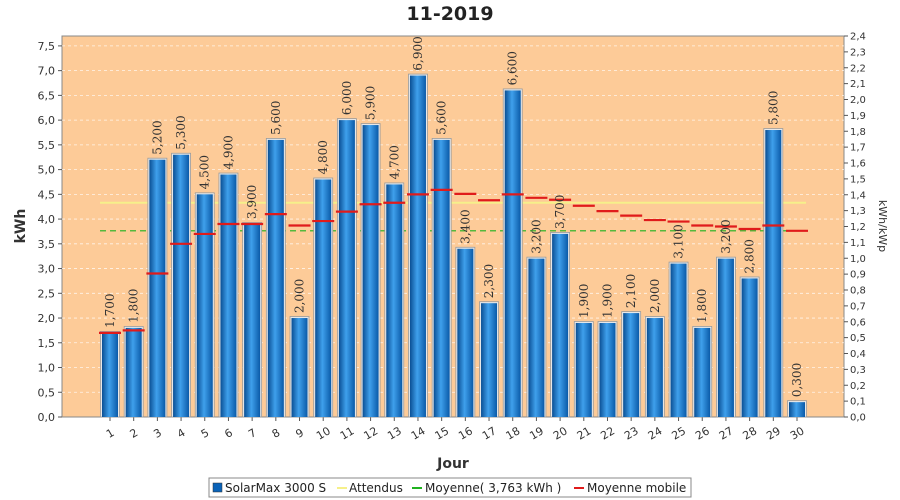  I want to click on x-tick-label: 15, so click(442, 433).